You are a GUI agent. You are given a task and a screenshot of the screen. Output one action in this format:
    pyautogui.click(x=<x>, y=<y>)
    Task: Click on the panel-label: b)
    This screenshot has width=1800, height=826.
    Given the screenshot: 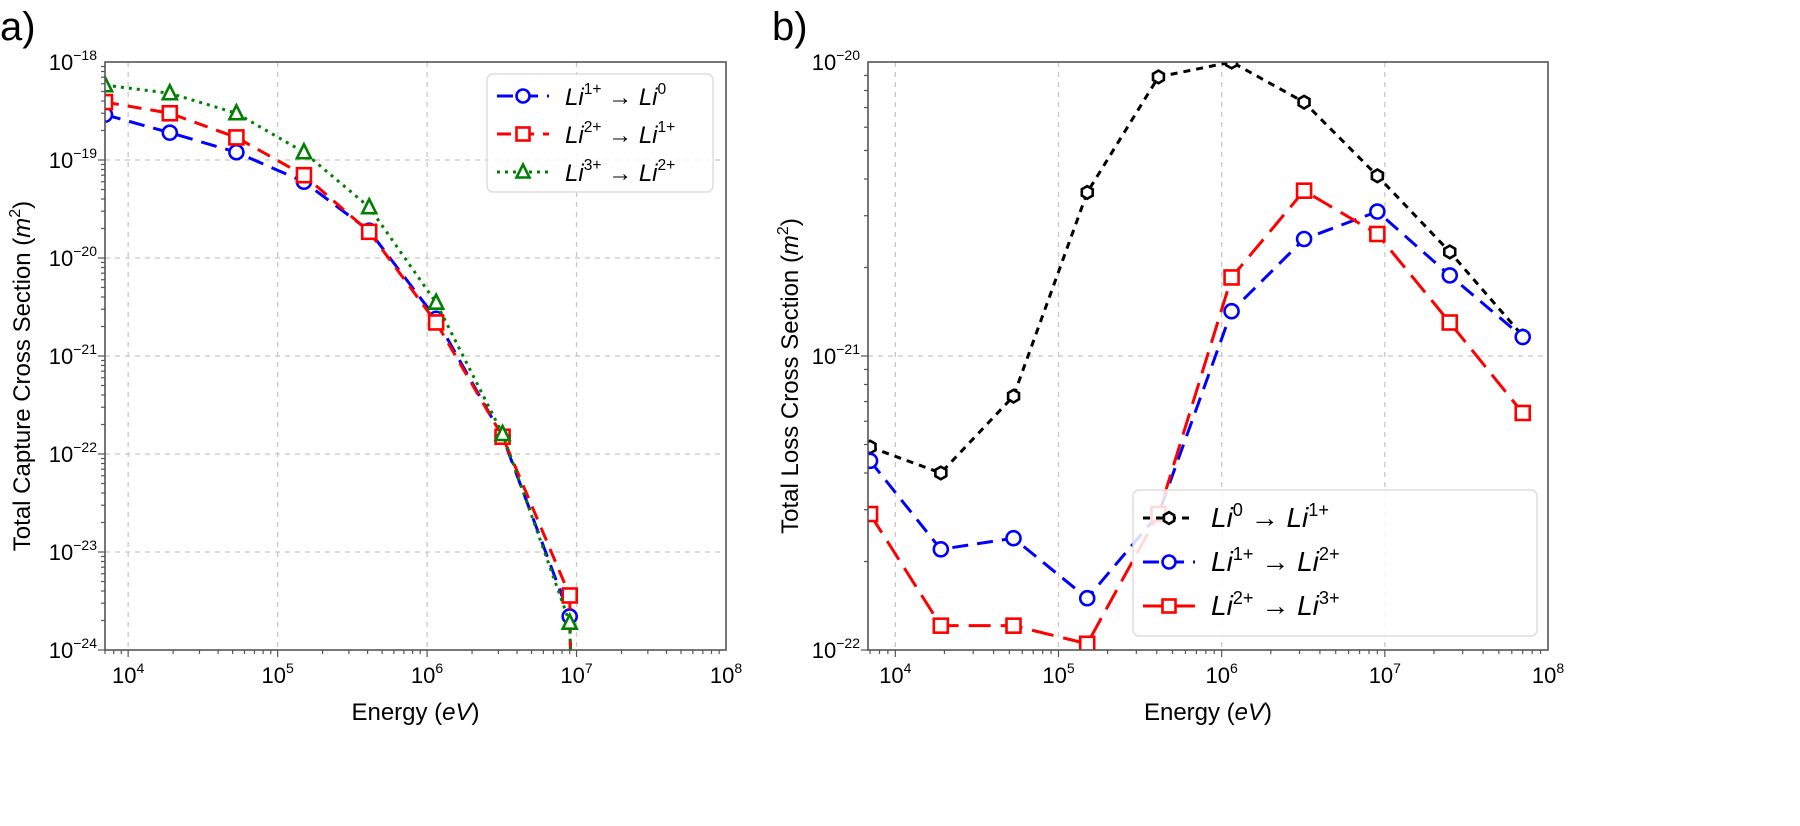 What is the action you would take?
    pyautogui.click(x=790, y=27)
    